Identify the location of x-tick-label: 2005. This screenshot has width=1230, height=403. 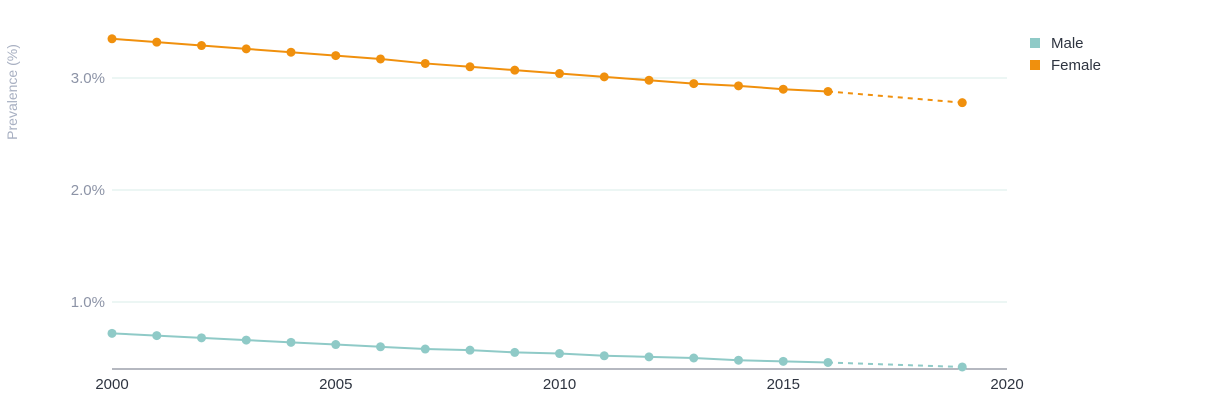
(335, 384).